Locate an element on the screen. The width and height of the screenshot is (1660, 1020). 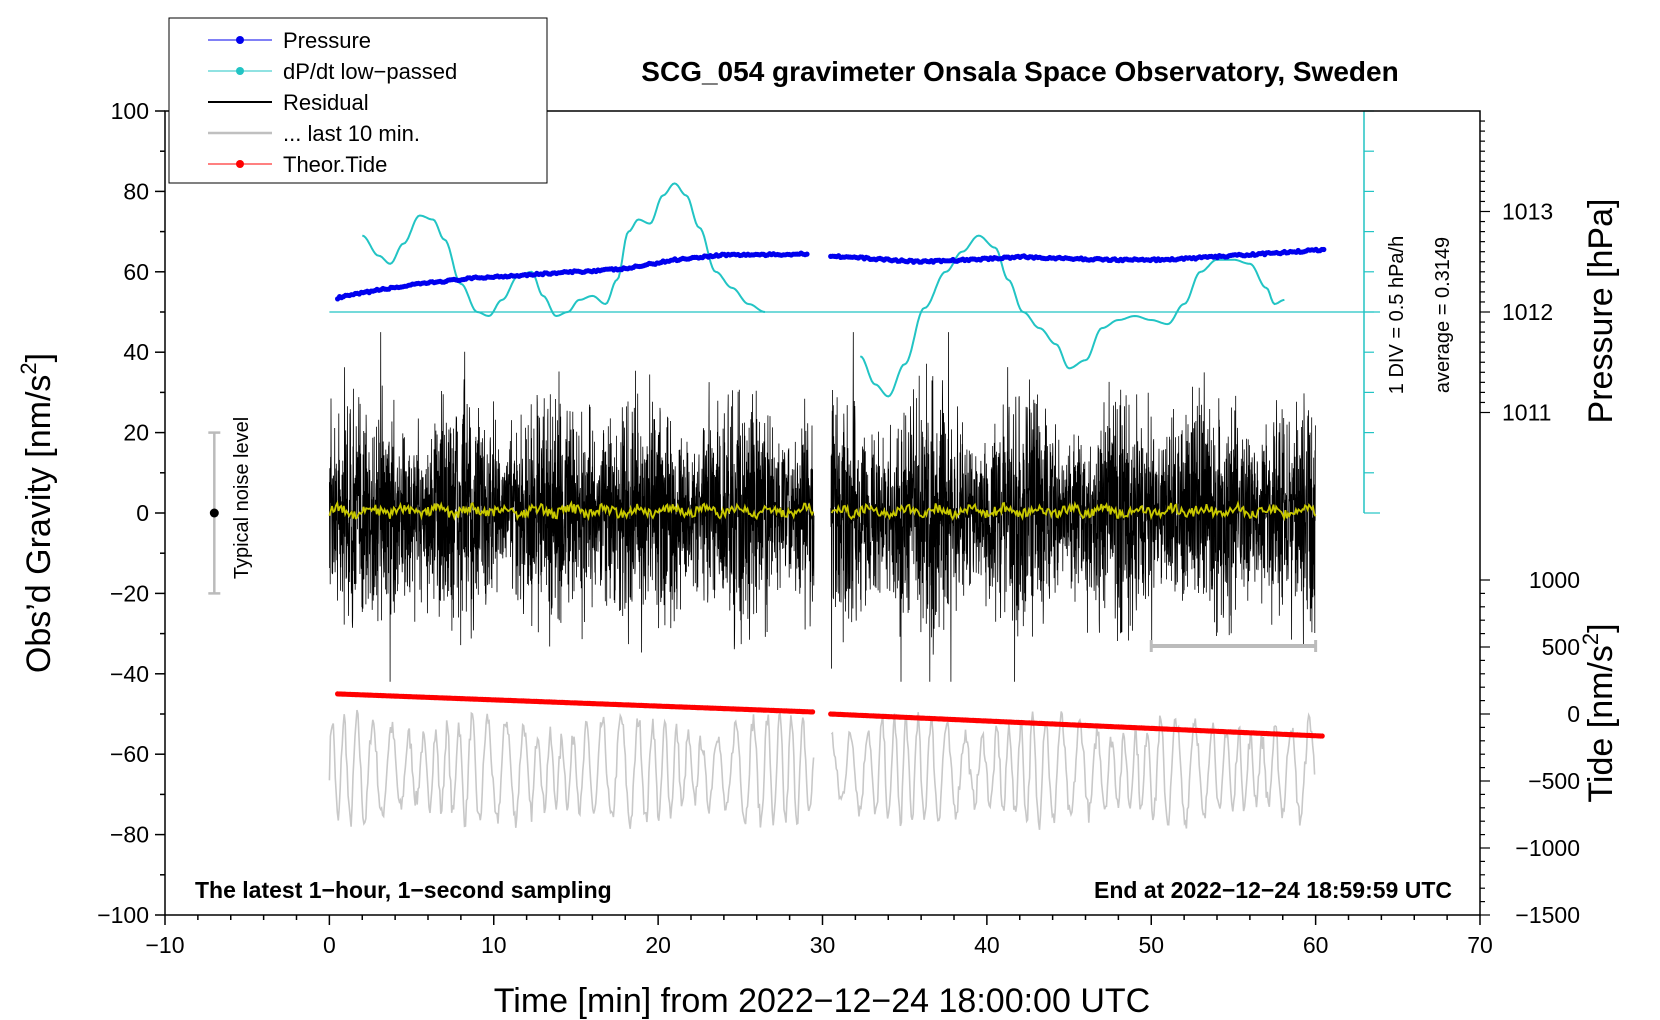
pressure-series is located at coordinates (831, 274).